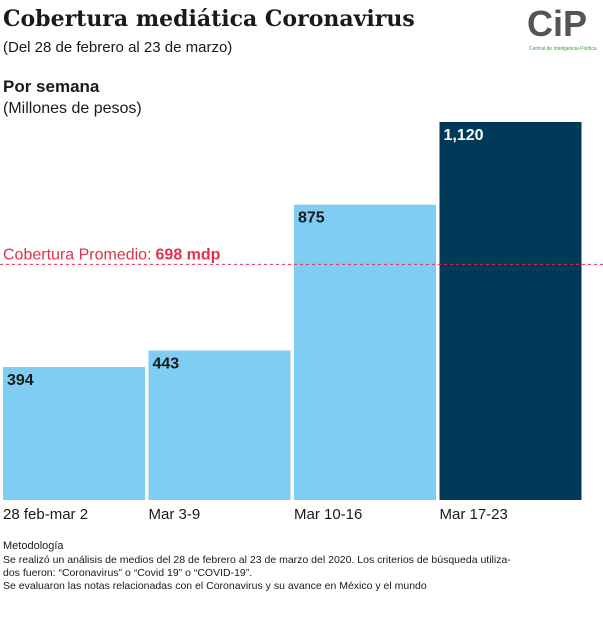  What do you see at coordinates (166, 363) in the screenshot?
I see `value-label: 443` at bounding box center [166, 363].